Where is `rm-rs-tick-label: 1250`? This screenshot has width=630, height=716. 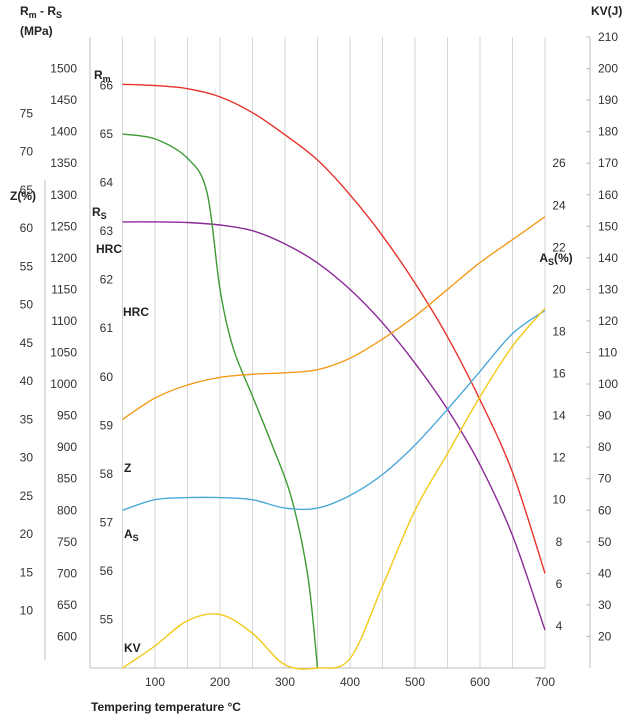
rm-rs-tick-label: 1250 is located at coordinates (63, 226).